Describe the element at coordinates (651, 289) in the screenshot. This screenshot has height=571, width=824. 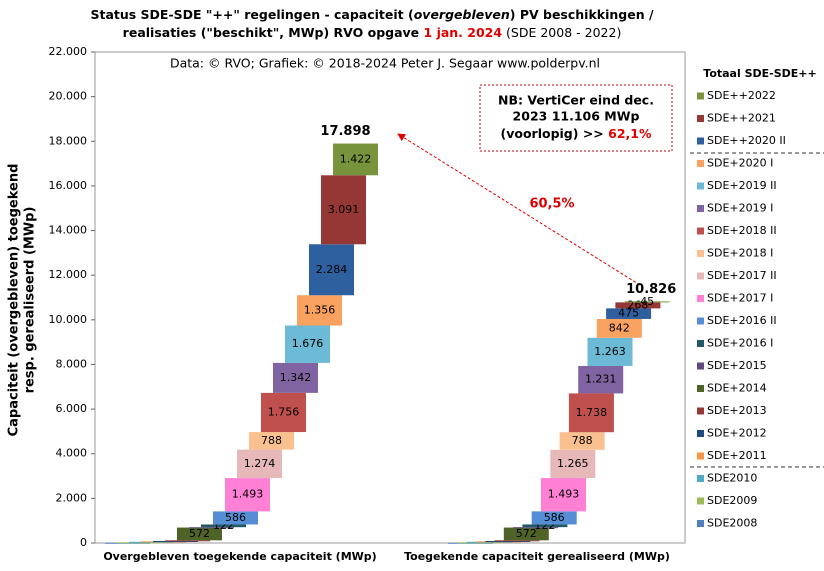
I see `total-label: 10.826` at that location.